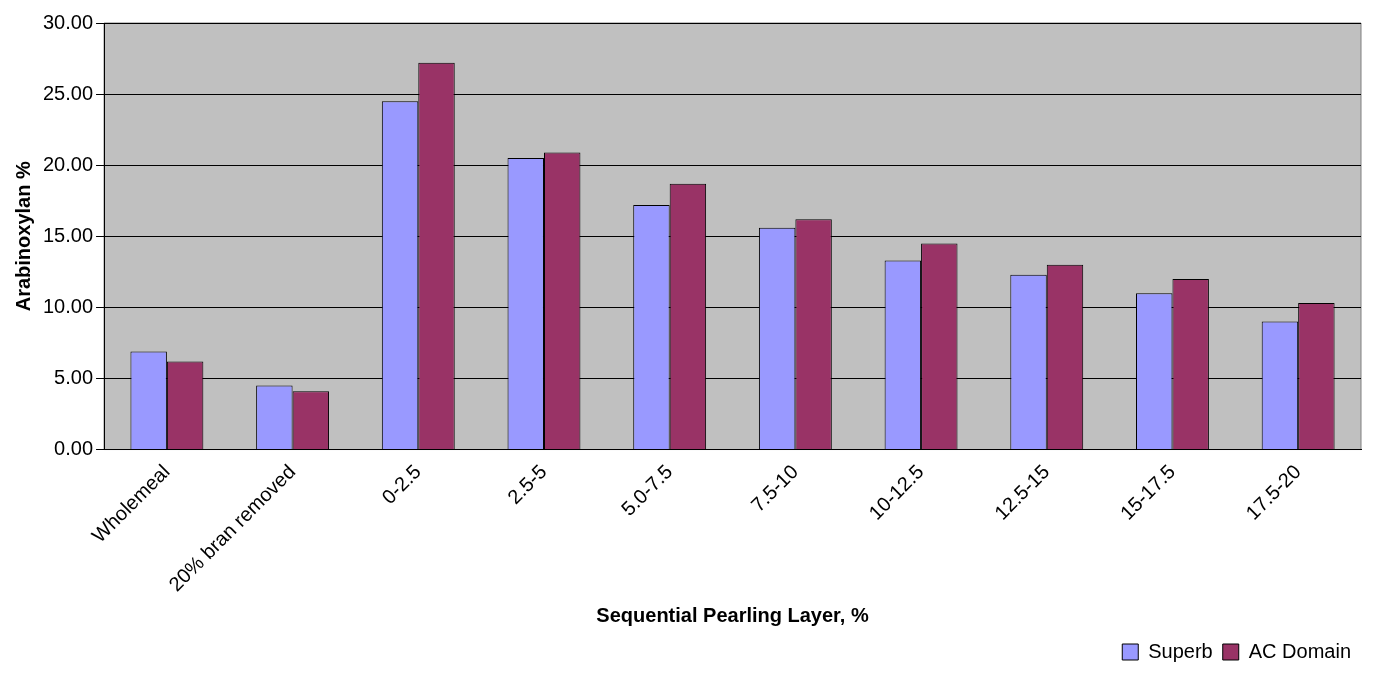 This screenshot has width=1379, height=680. What do you see at coordinates (68, 21) in the screenshot?
I see `y-tick-label: 30.00` at bounding box center [68, 21].